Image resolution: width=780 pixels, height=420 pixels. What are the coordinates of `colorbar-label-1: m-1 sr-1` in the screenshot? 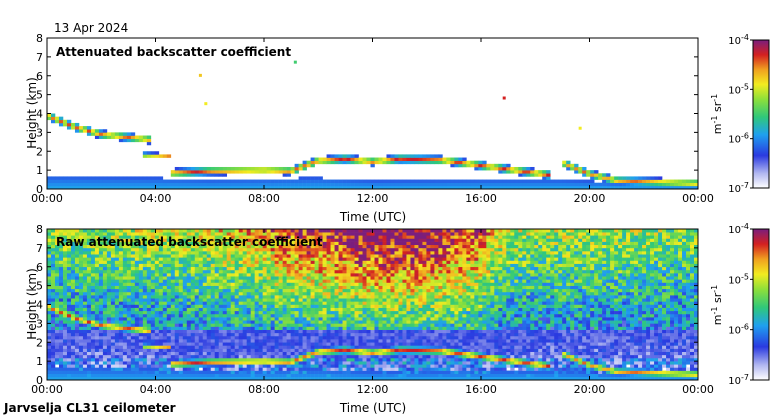 It's located at (717, 114).